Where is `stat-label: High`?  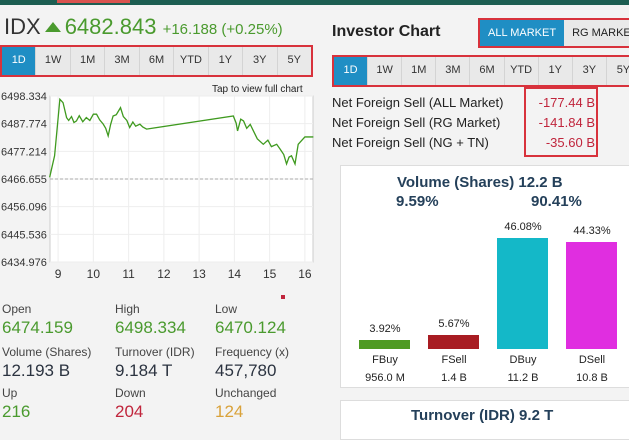 stat-label: High is located at coordinates (127, 309).